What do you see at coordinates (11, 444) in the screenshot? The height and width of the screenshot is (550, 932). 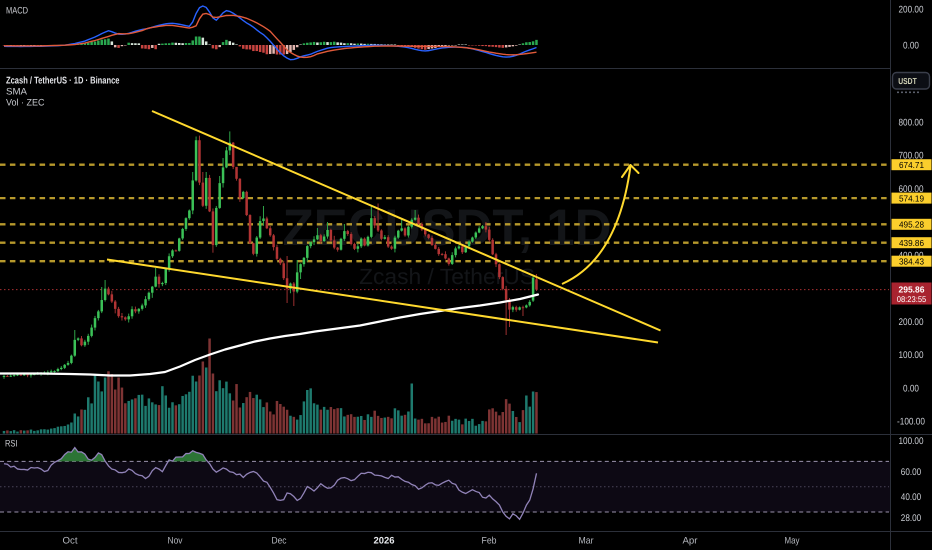 I see `svg-text: RSI` at bounding box center [11, 444].